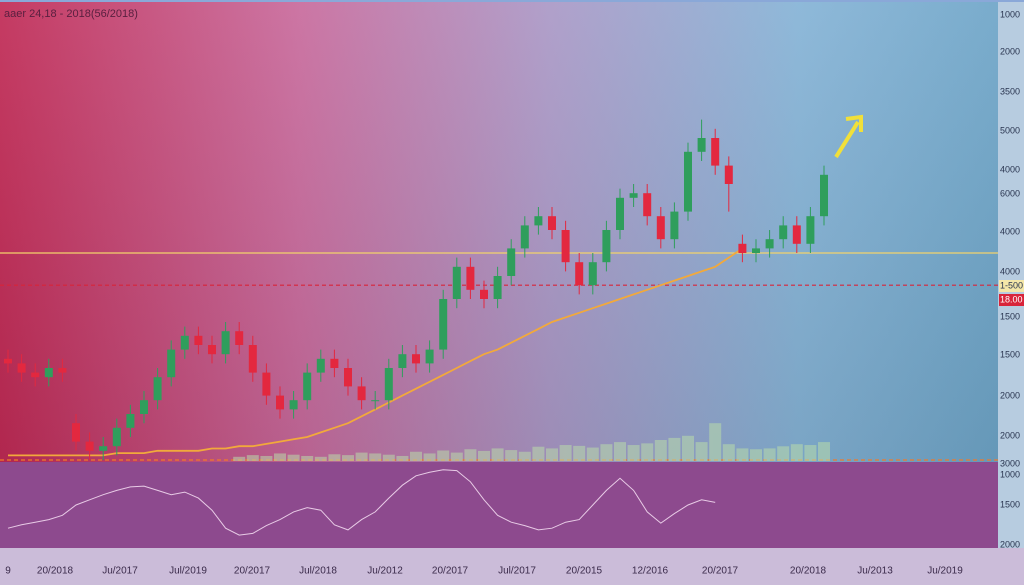 This screenshot has height=585, width=1024. I want to click on trend-arrow, so click(847, 139).